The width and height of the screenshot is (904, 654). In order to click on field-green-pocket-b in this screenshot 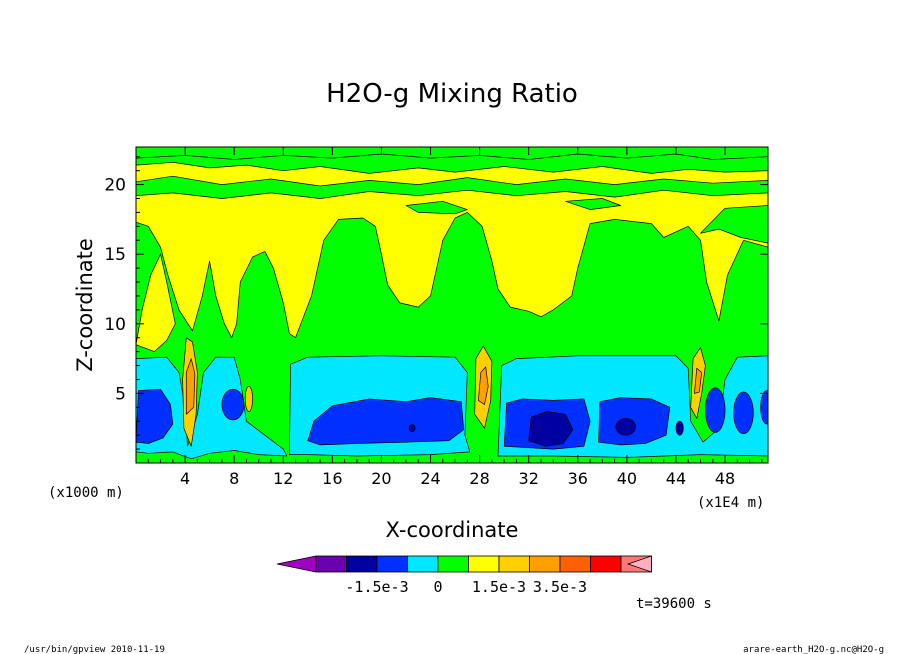, I will do `click(593, 204)`.